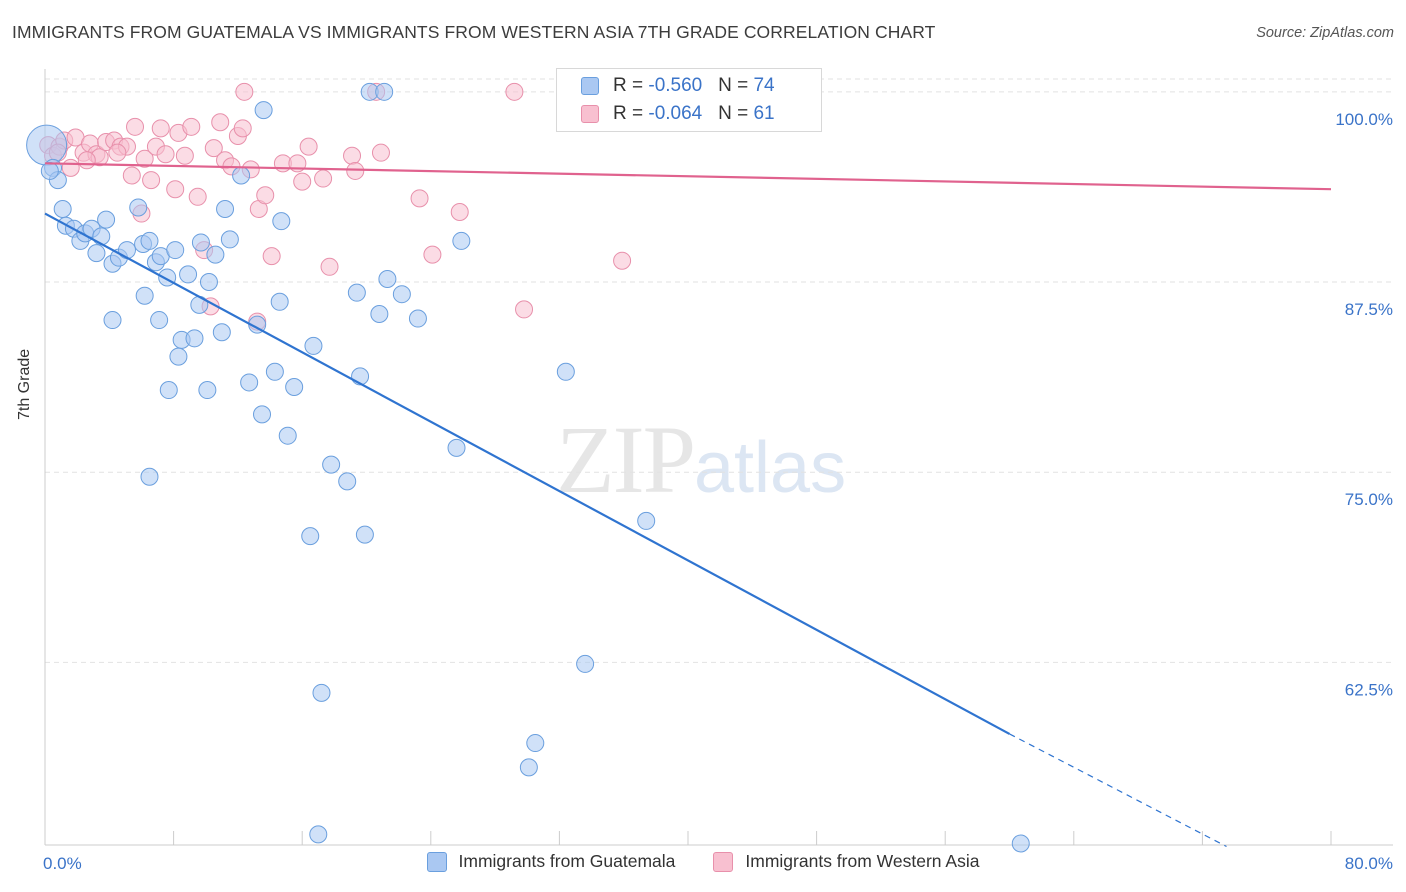 This screenshot has width=1406, height=892. Describe the element at coordinates (862, 861) in the screenshot. I see `legend-label-western-asia: Immigrants from Western Asia` at that location.